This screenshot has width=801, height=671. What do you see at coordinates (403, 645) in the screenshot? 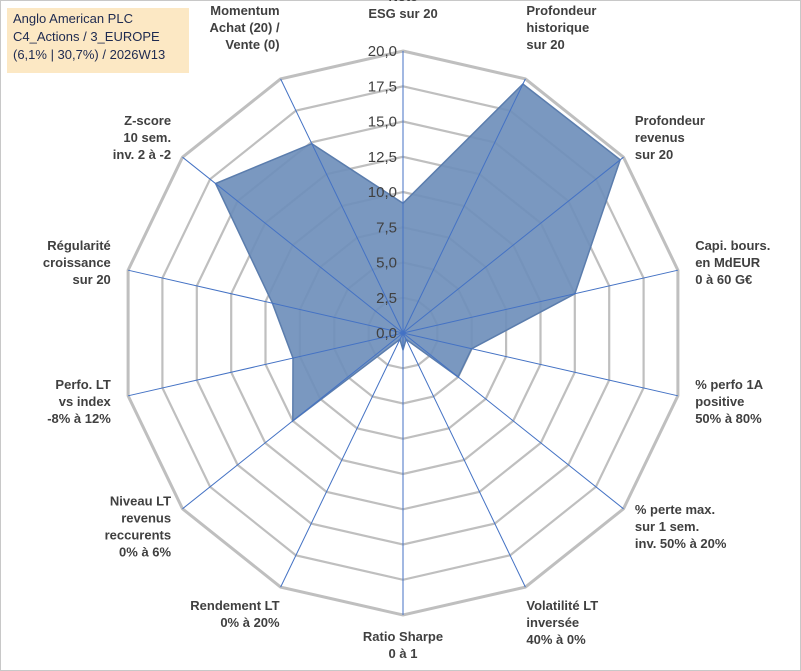
I see `axis-label: Ratio Sharpe 0 à 1` at bounding box center [403, 645].